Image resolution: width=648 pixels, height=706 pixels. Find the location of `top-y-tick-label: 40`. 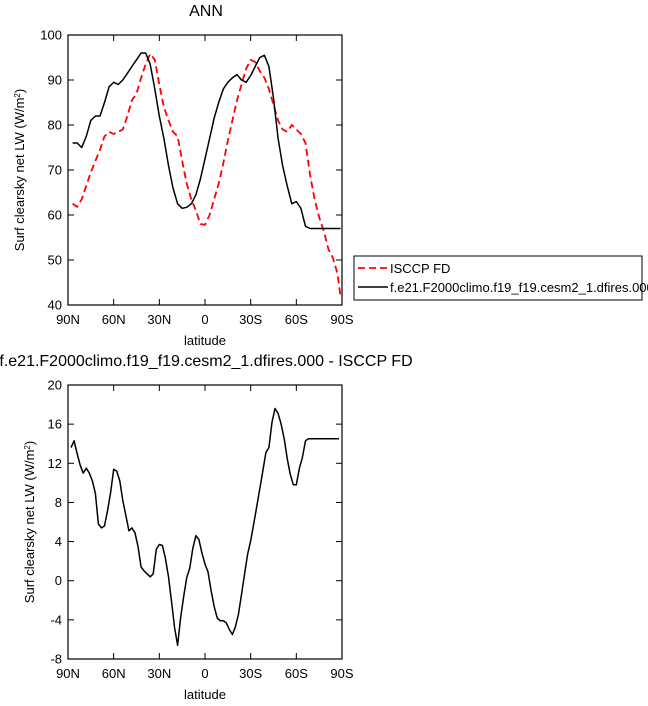

top-y-tick-label: 40 is located at coordinates (55, 305).